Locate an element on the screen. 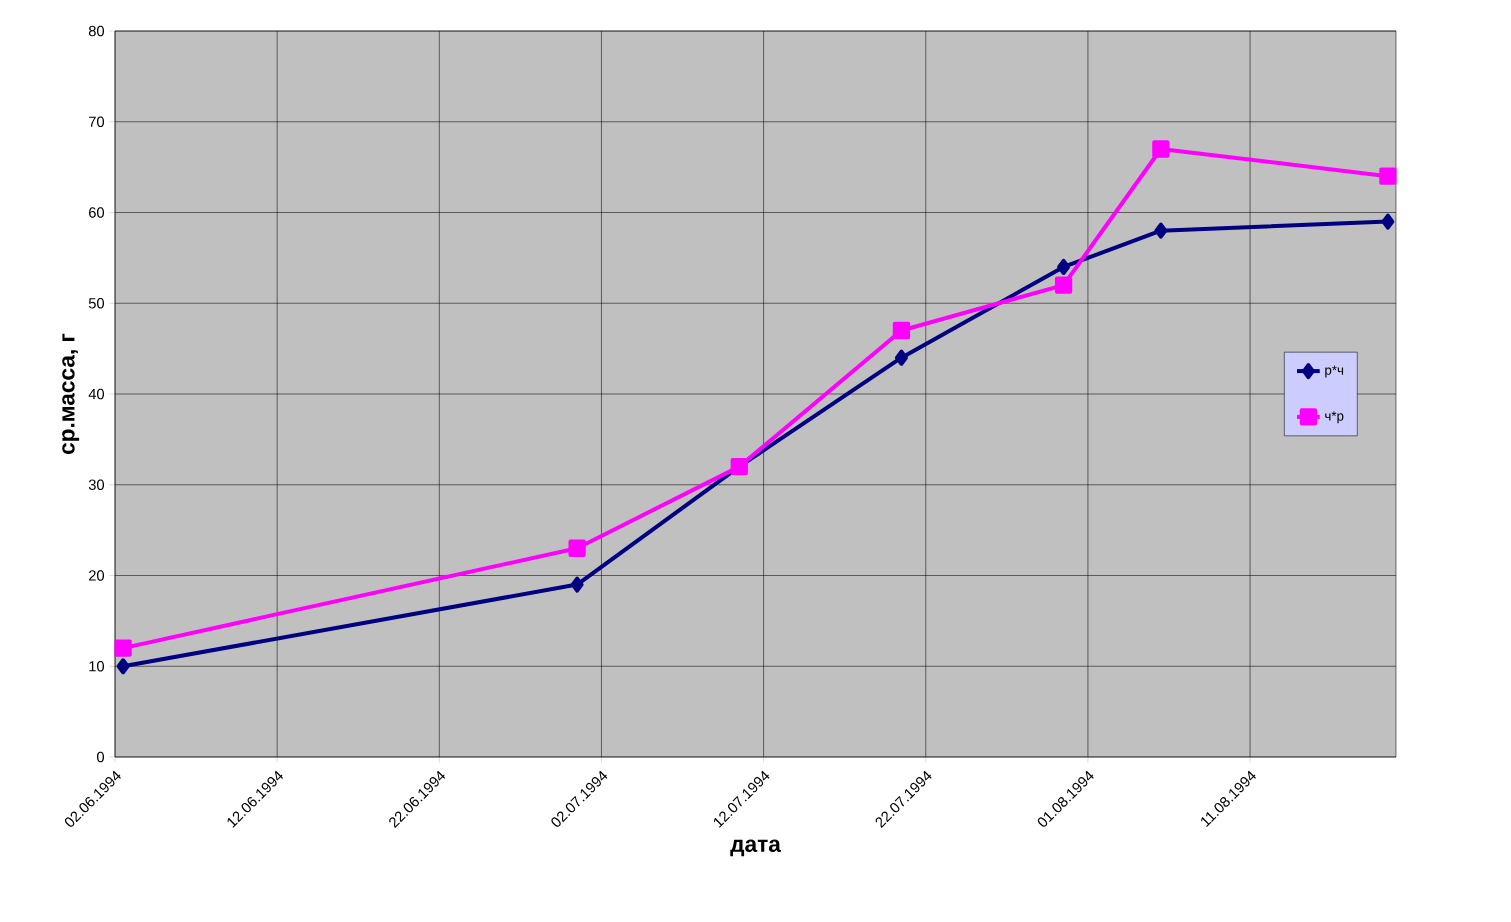 The height and width of the screenshot is (922, 1511). y-tick-label: 0 is located at coordinates (101, 757).